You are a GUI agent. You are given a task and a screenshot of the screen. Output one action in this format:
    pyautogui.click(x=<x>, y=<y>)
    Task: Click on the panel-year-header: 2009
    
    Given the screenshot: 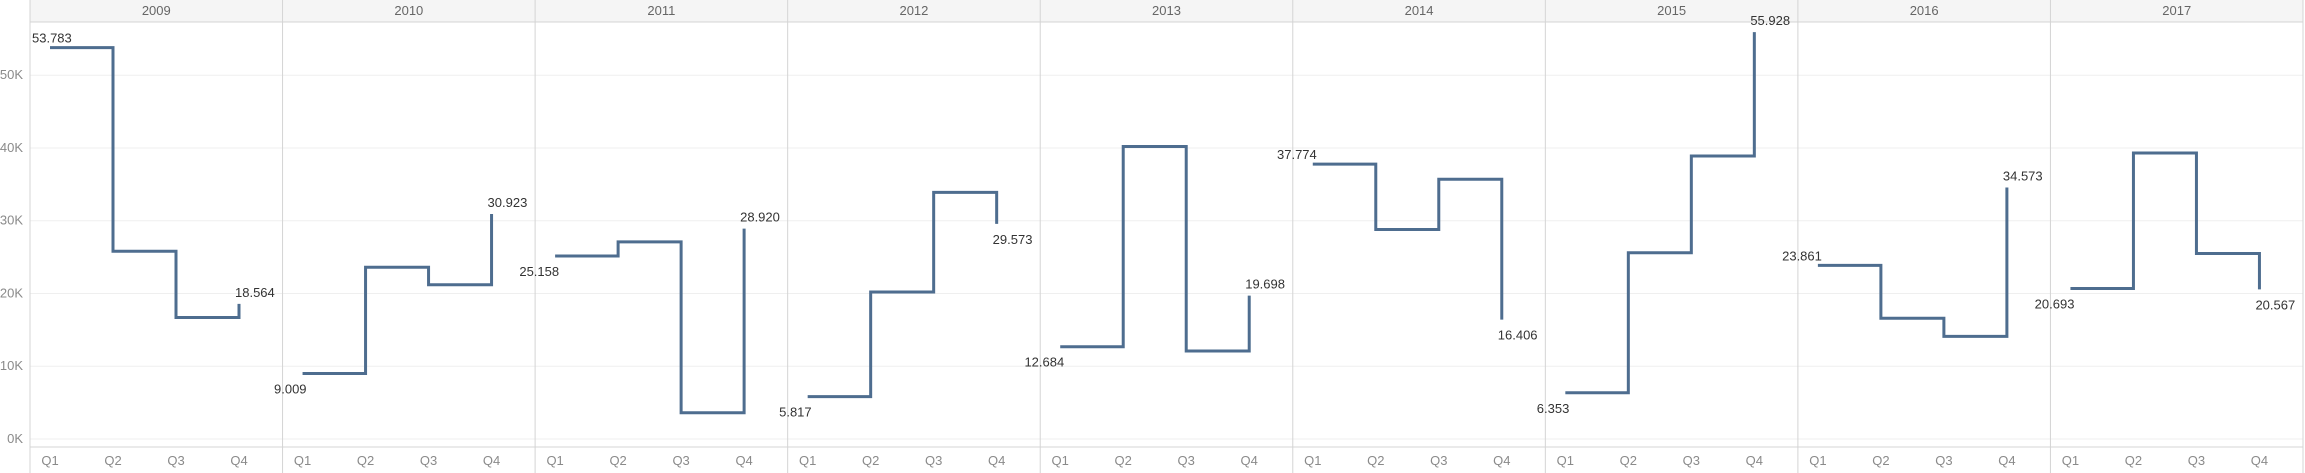 What is the action you would take?
    pyautogui.click(x=156, y=10)
    